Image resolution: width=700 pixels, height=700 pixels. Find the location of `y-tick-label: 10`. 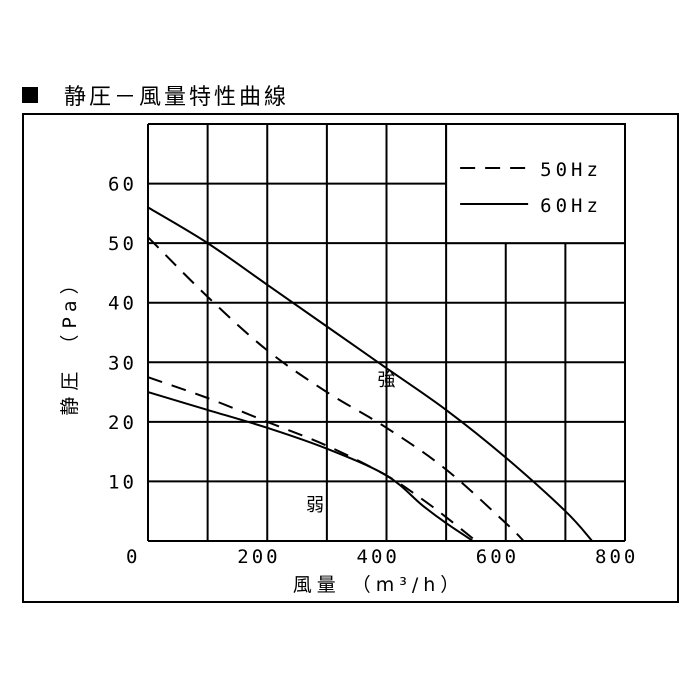

y-tick-label: 10 is located at coordinates (122, 482).